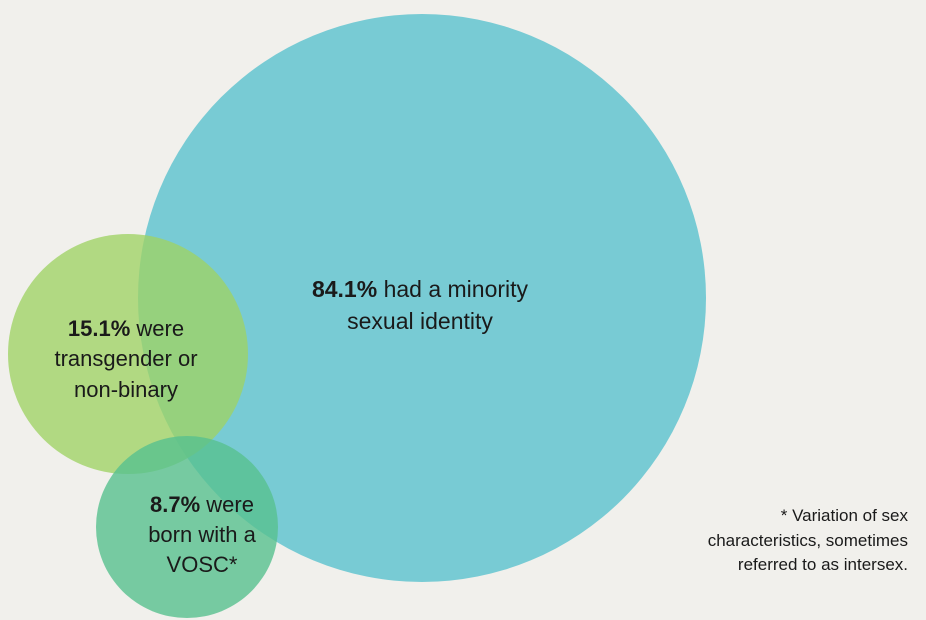 This screenshot has height=620, width=926. What do you see at coordinates (99, 328) in the screenshot?
I see `percent-value: 15.1%` at bounding box center [99, 328].